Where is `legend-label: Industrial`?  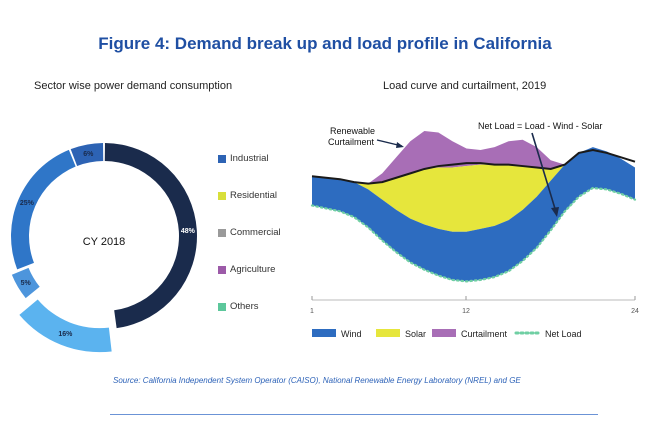 legend-label: Industrial is located at coordinates (249, 158).